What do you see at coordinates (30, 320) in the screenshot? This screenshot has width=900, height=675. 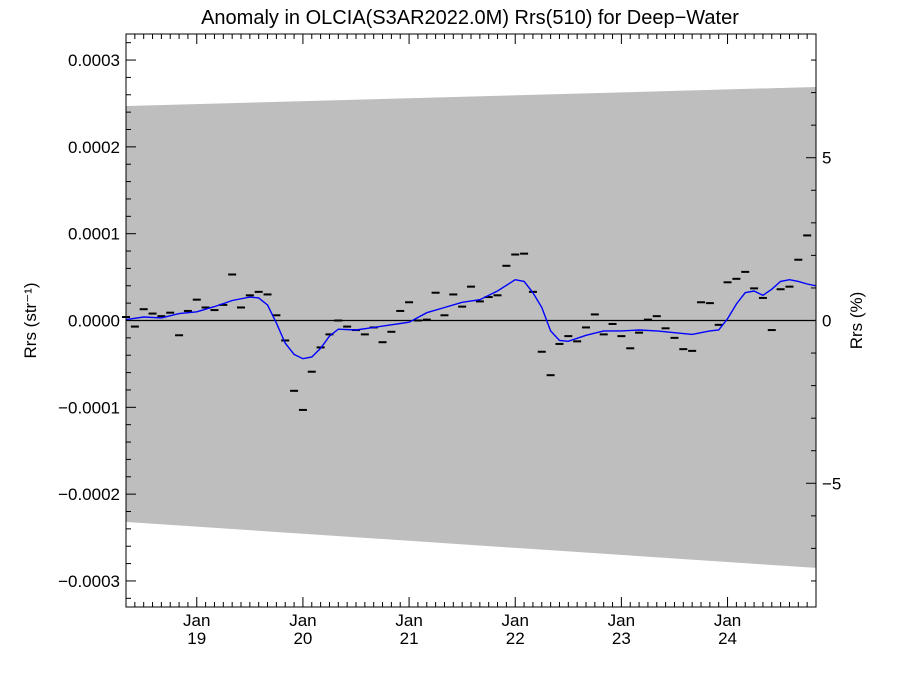 I see `y-axis-label: Rrs (str⁻¹)` at bounding box center [30, 320].